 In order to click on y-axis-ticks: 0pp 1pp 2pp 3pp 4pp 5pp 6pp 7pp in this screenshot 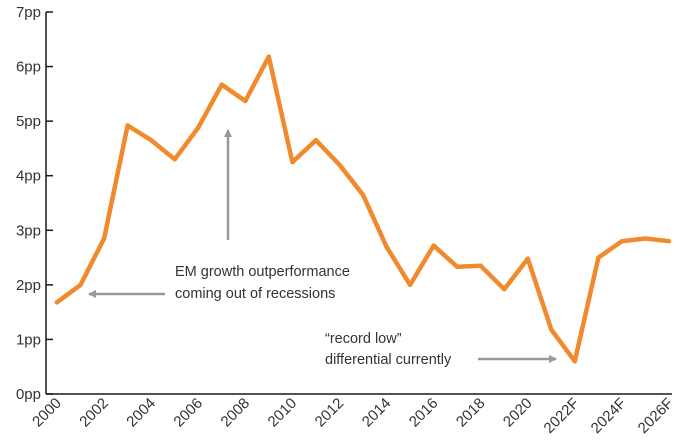, I will do `click(34, 203)`.